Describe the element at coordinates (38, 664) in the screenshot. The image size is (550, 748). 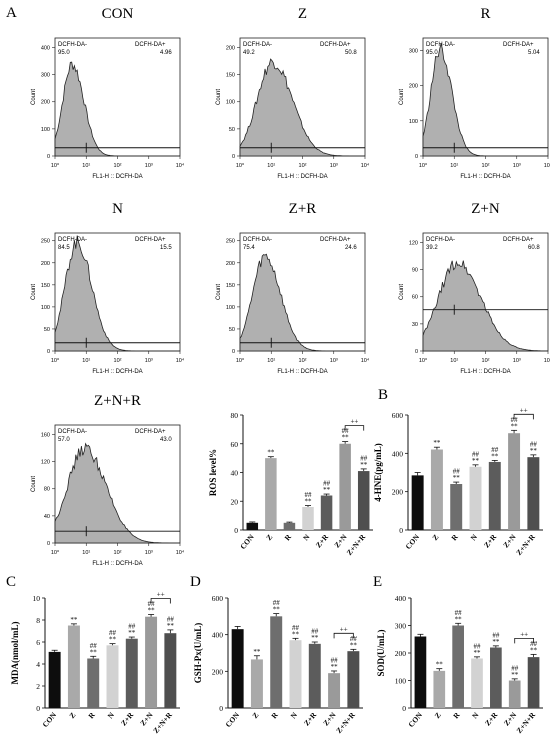
I see `y-tick-label: 4` at that location.